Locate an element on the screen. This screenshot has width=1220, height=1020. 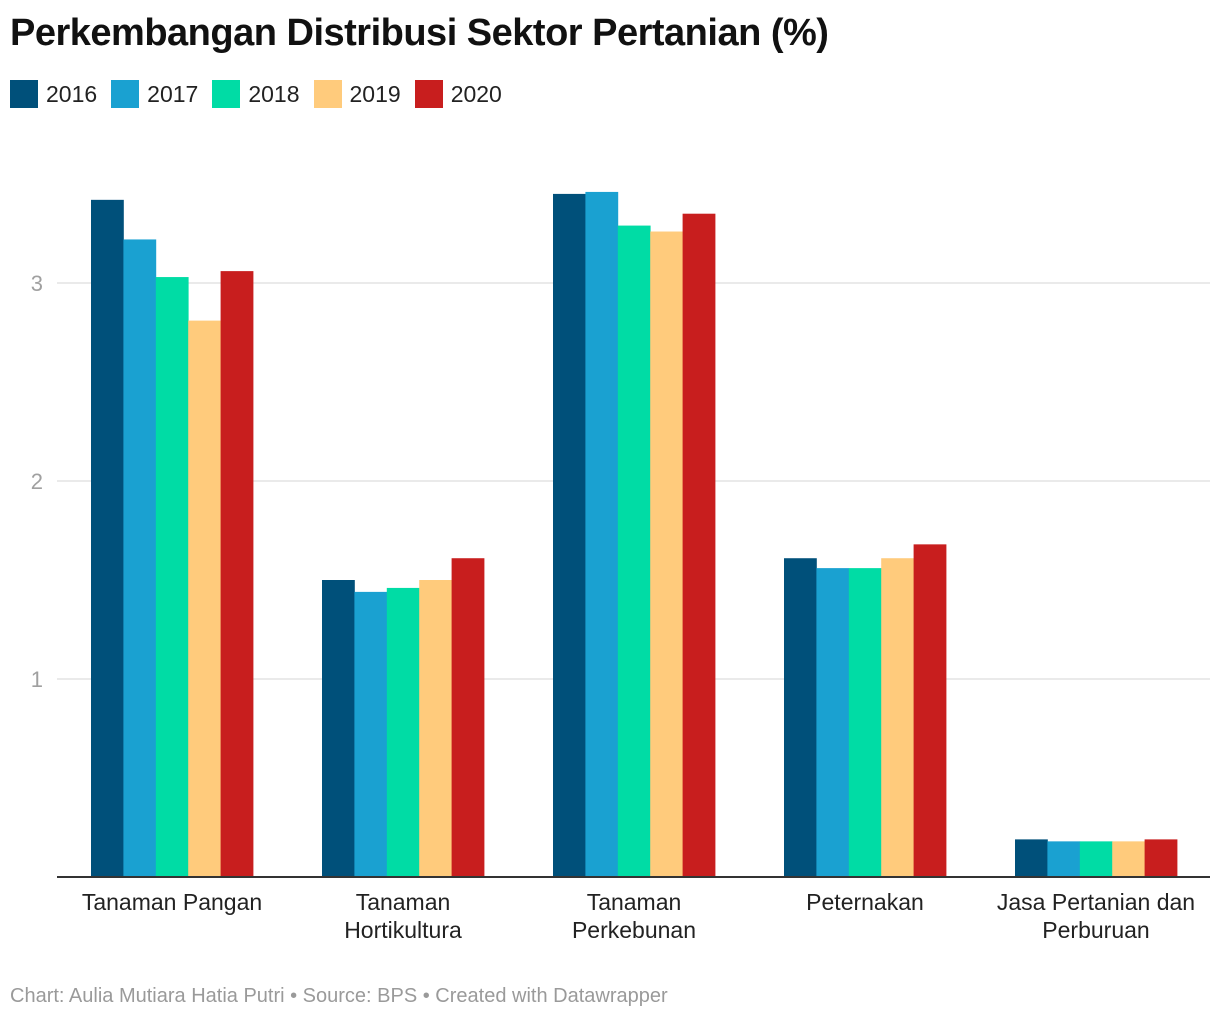
x-tick-label: Perkebunan is located at coordinates (634, 930).